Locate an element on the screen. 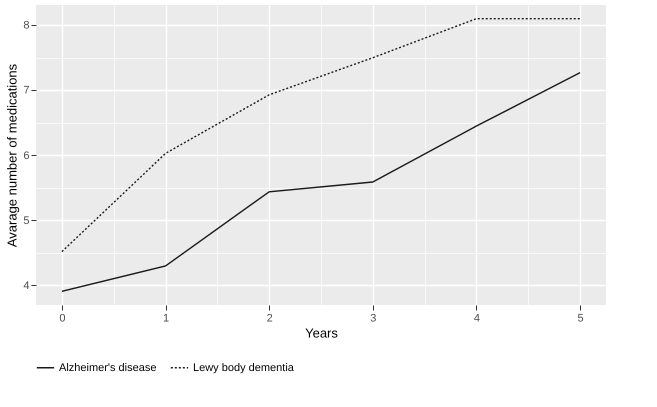 The height and width of the screenshot is (407, 657). legend-label: Lewy body dementia is located at coordinates (244, 368).